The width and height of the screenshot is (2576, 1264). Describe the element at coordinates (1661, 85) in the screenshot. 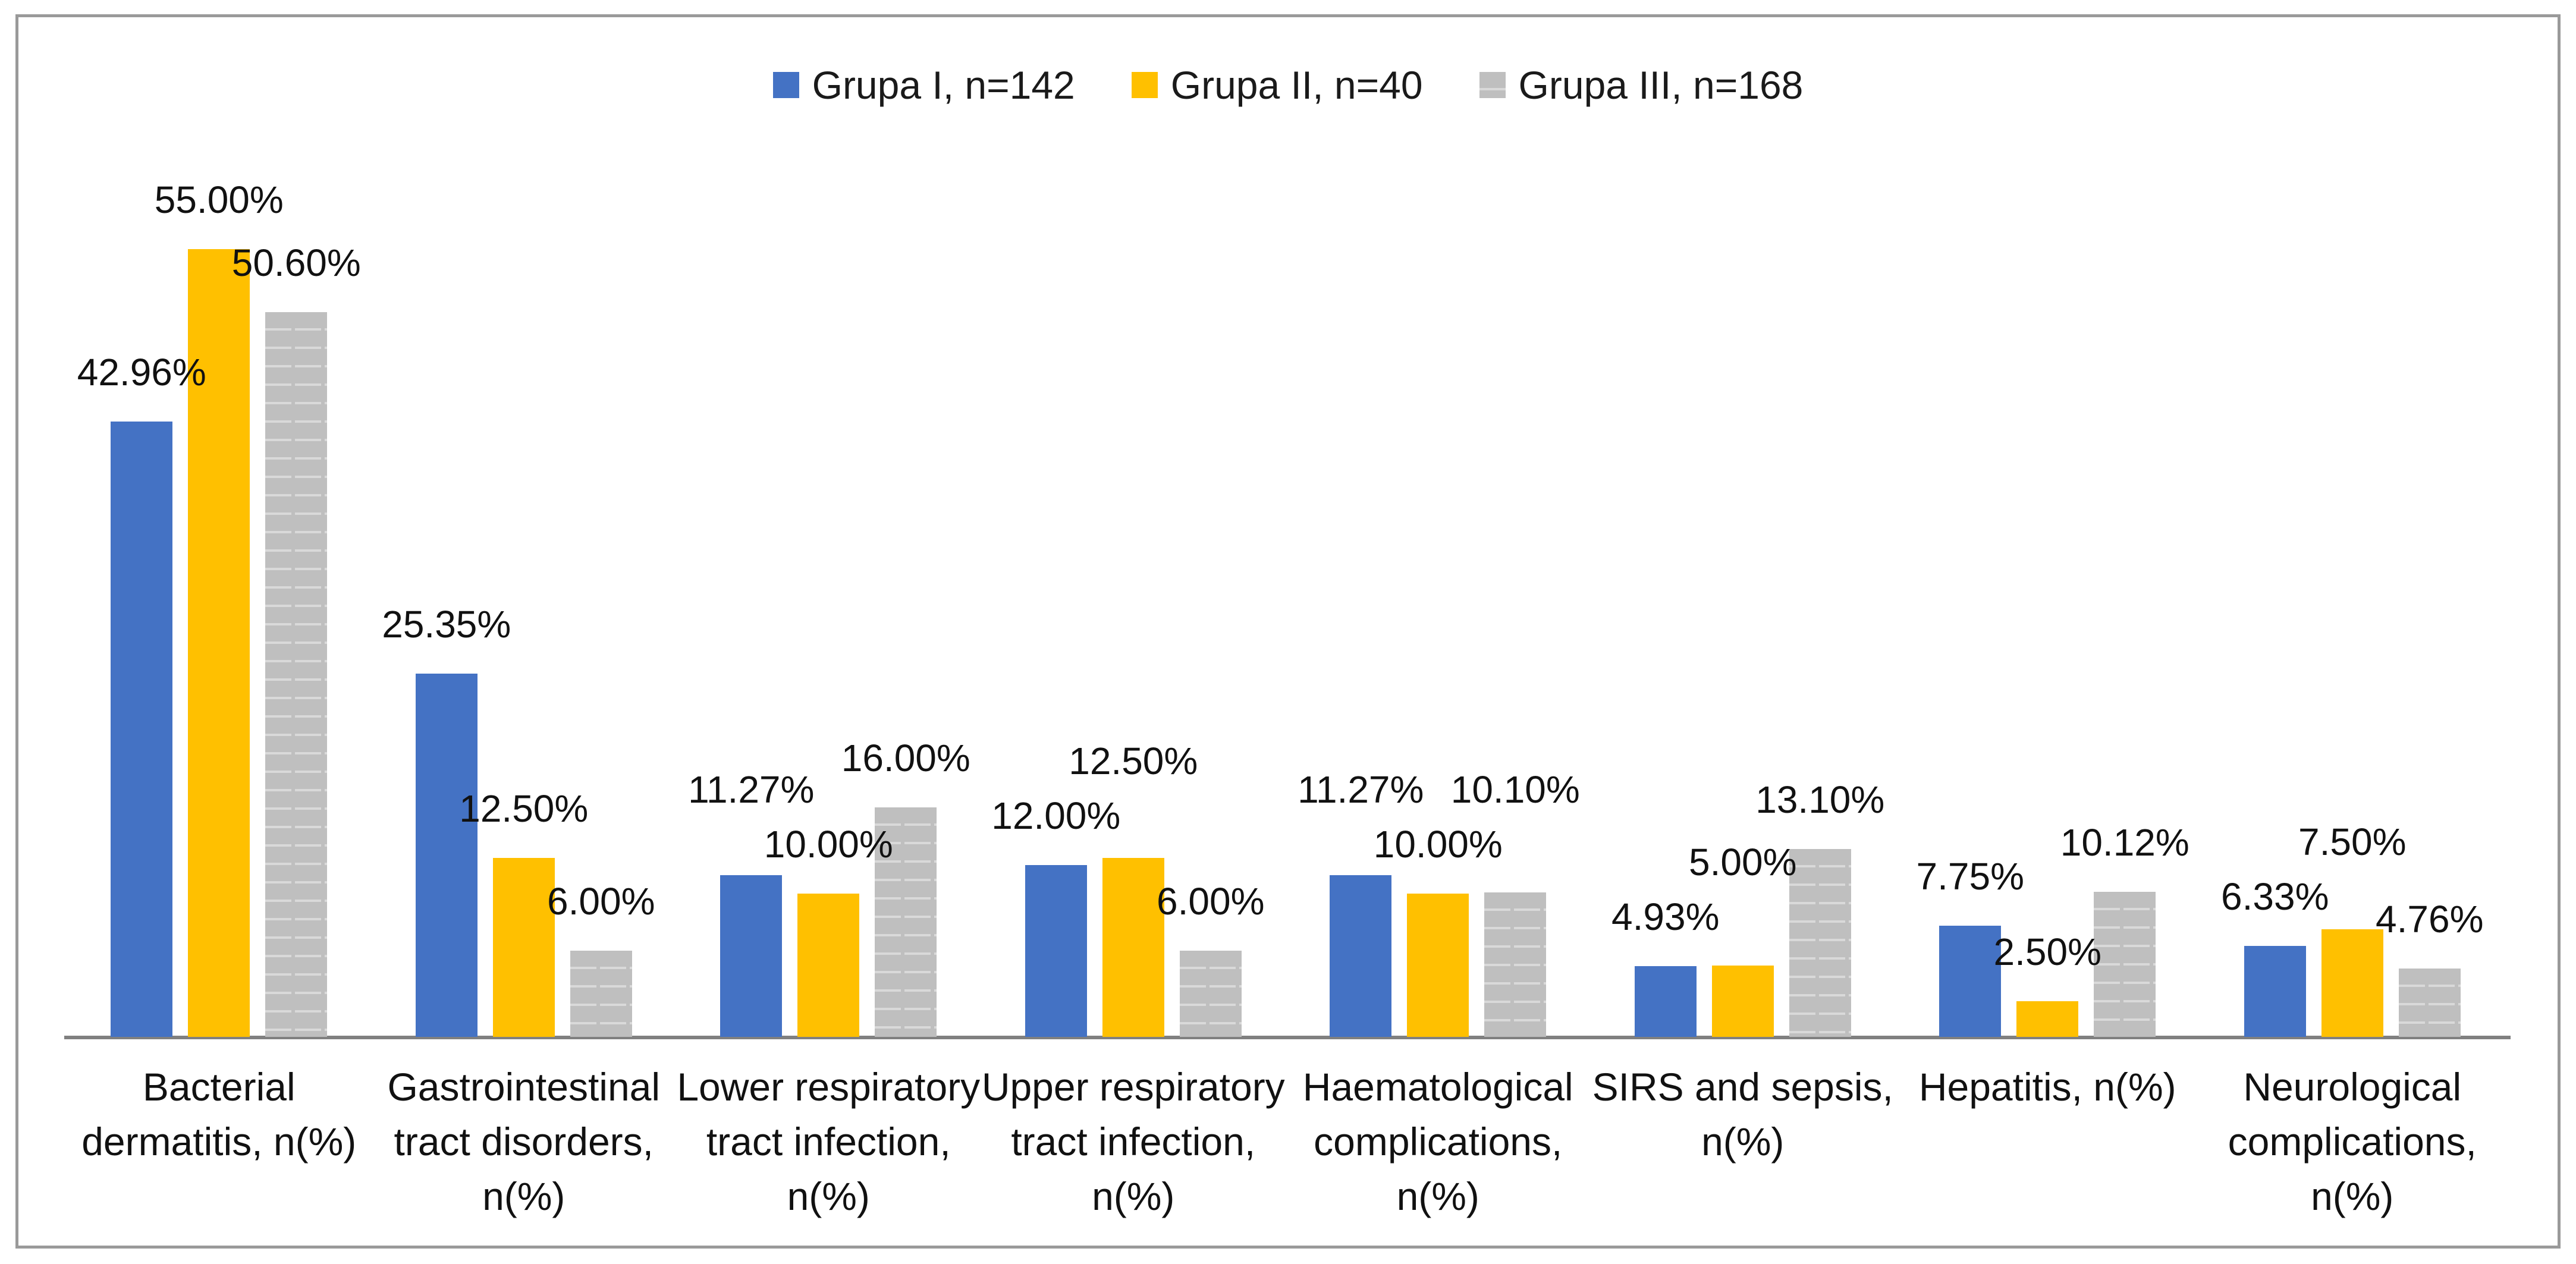

I see `legend-label: Grupa III, n=168` at that location.